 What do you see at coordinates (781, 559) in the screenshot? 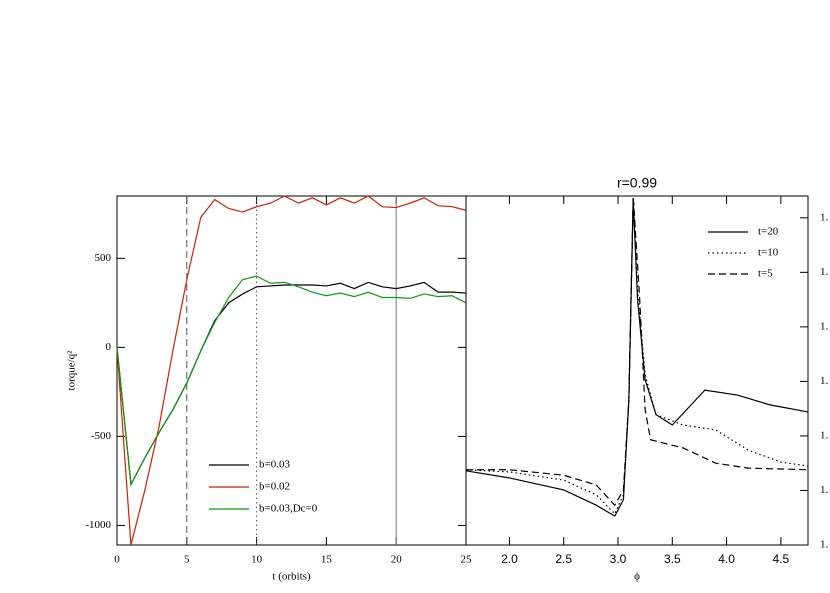
I see `x-tick-label: 4.5` at bounding box center [781, 559].